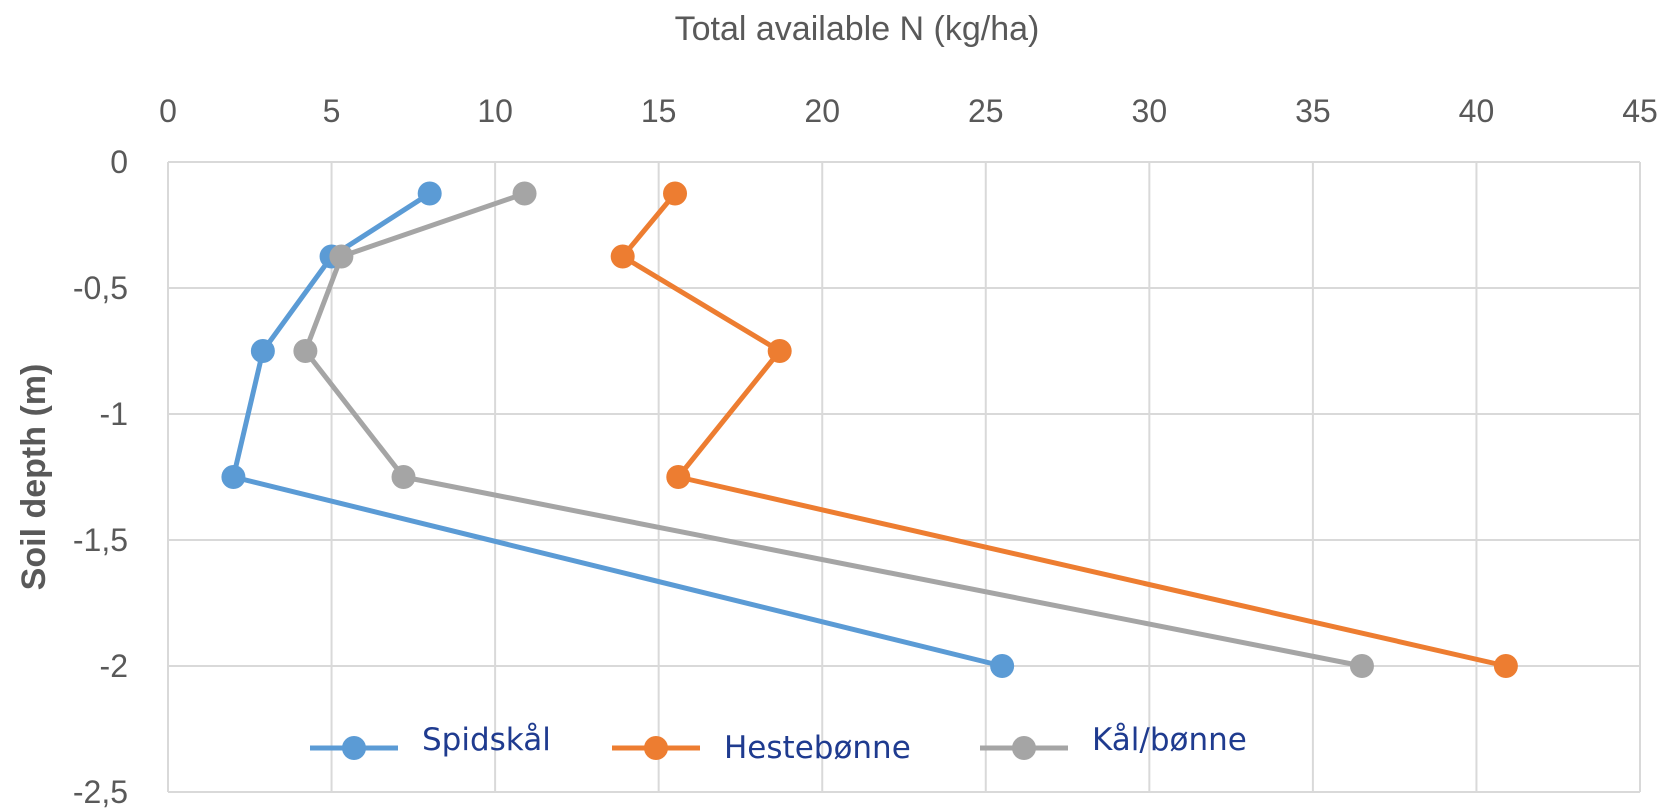 Image resolution: width=1678 pixels, height=812 pixels. What do you see at coordinates (100, 477) in the screenshot?
I see `y-axis-ticks: 0 -0,5 -1 -1,5 -2 -2,5` at bounding box center [100, 477].